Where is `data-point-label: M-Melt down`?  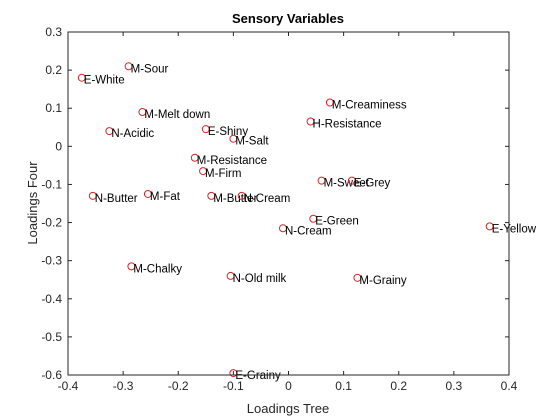
data-point-label: M-Melt down is located at coordinates (177, 115).